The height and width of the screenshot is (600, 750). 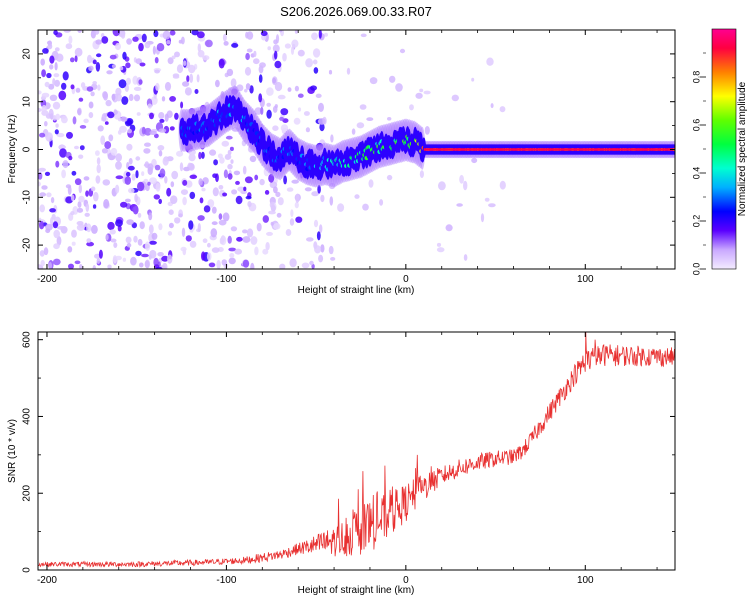 I want to click on y-tick-label: -10, so click(x=27, y=197).